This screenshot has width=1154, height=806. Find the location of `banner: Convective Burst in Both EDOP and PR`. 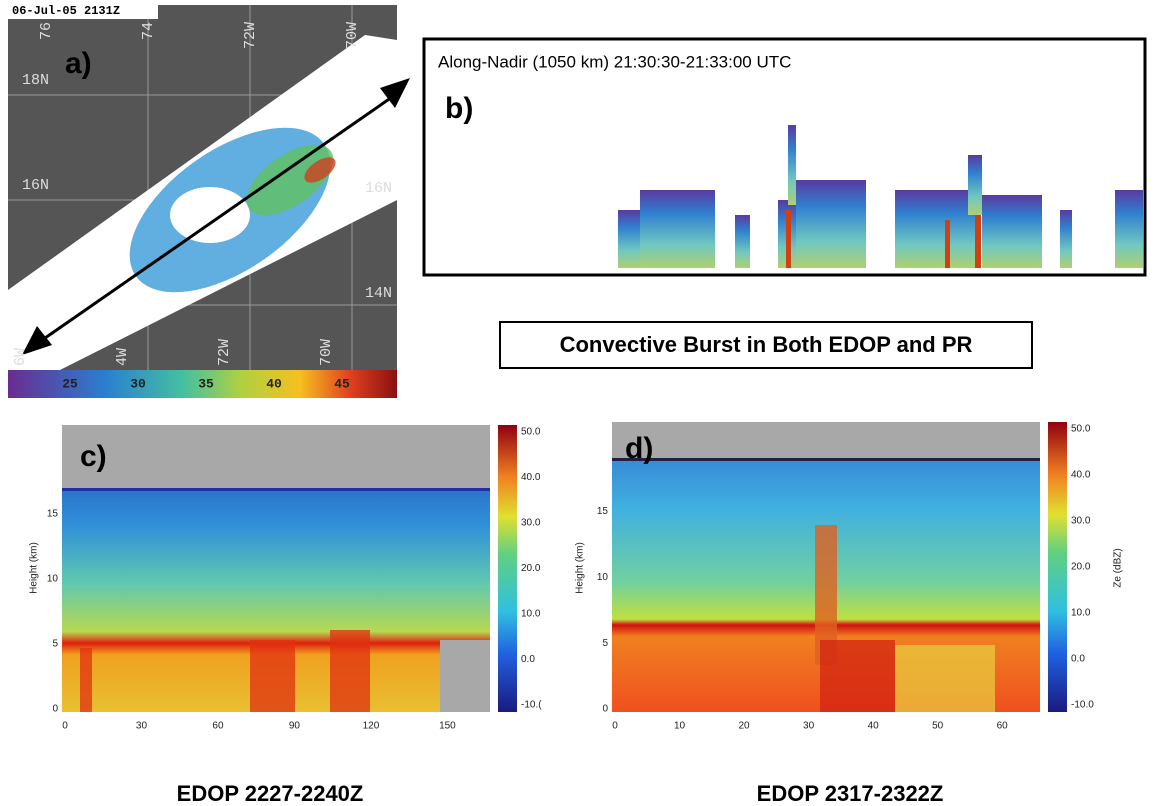

banner: Convective Burst in Both EDOP and PR is located at coordinates (766, 344).